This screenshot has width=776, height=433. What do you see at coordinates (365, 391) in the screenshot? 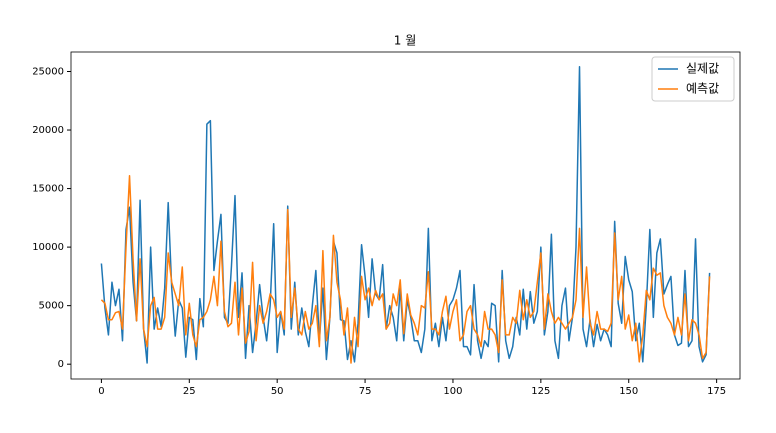
I see `x-tick-label: 75` at bounding box center [365, 391].